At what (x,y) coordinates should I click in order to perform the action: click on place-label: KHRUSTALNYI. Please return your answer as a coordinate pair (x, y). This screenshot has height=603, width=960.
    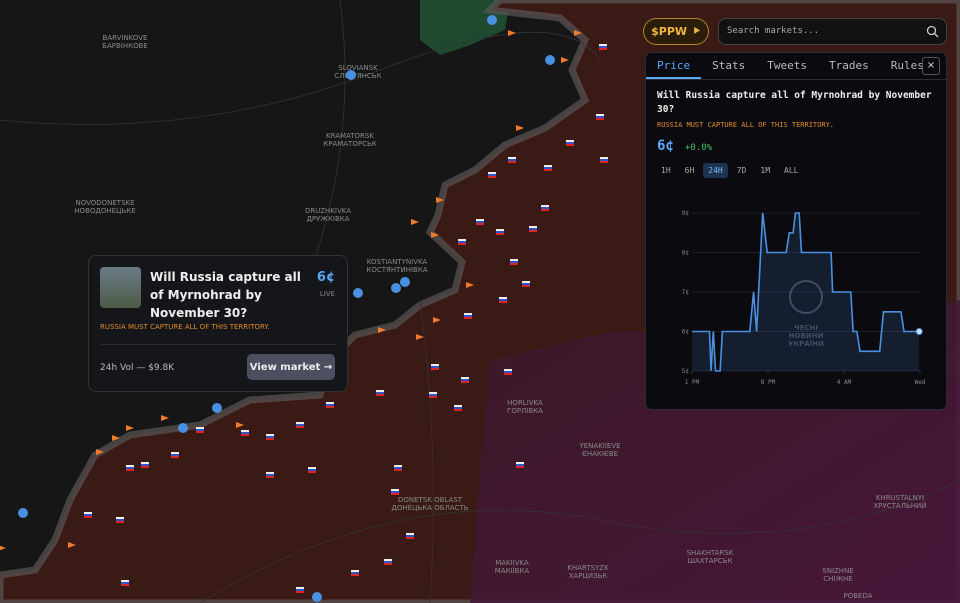
    Looking at the image, I should click on (900, 498).